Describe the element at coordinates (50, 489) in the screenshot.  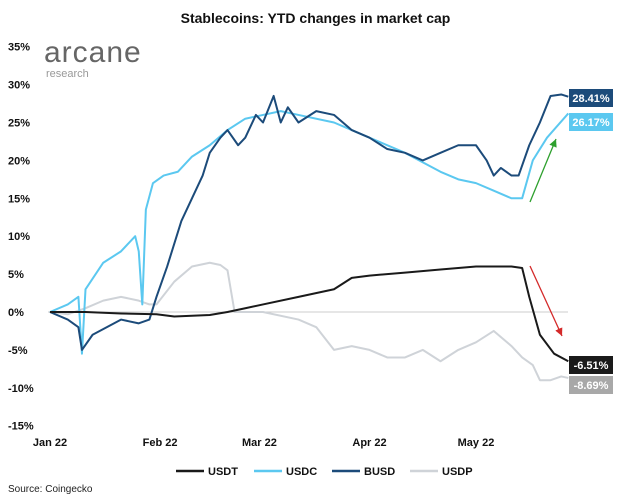
I see `source-note: Source: Coingecko` at that location.